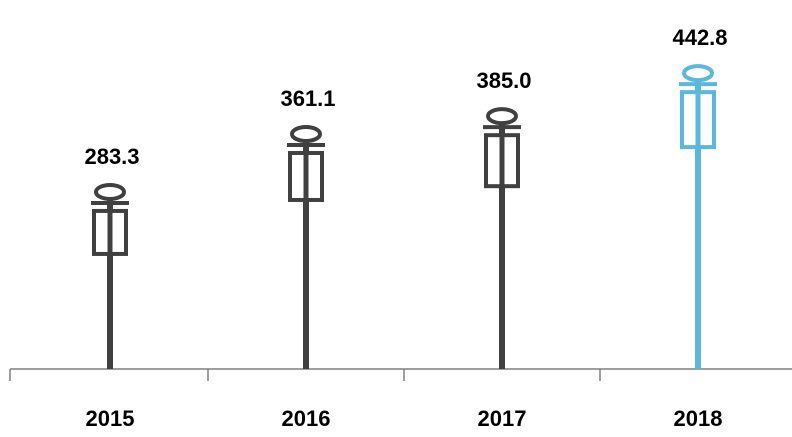  I want to click on syringe-bar-2015, so click(110, 275).